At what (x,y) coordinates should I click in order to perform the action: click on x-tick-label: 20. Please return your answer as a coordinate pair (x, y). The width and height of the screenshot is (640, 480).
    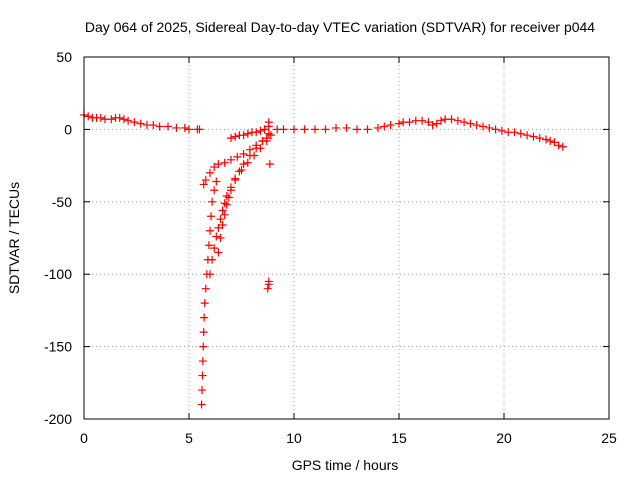
    Looking at the image, I should click on (504, 438).